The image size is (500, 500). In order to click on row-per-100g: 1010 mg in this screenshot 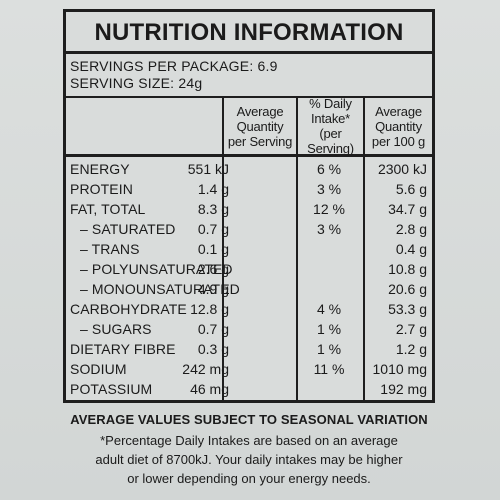, I will do `click(399, 369)`.